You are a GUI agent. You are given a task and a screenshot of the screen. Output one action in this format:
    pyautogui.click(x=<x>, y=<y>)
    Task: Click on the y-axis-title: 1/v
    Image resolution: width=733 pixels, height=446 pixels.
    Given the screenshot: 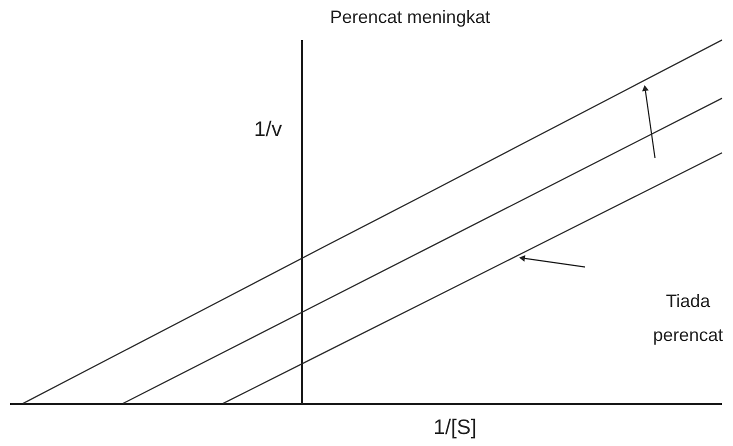 What is the action you would take?
    pyautogui.click(x=268, y=129)
    